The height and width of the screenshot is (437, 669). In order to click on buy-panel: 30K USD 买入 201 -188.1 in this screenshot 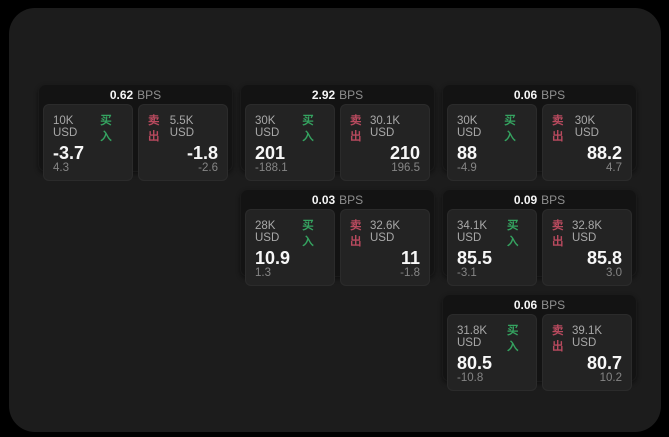, I will do `click(290, 142)`.